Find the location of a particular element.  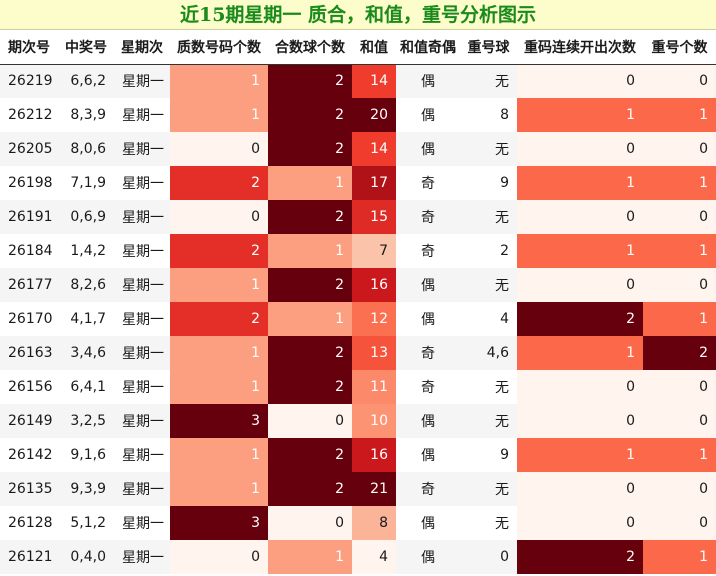

repeat-ball-cell: 9 is located at coordinates (488, 455).